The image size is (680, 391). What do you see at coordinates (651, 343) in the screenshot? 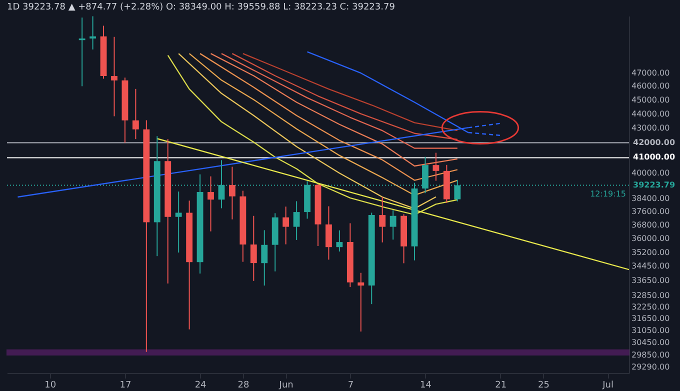
I see `y-tick-label: 30450.00` at bounding box center [651, 343].